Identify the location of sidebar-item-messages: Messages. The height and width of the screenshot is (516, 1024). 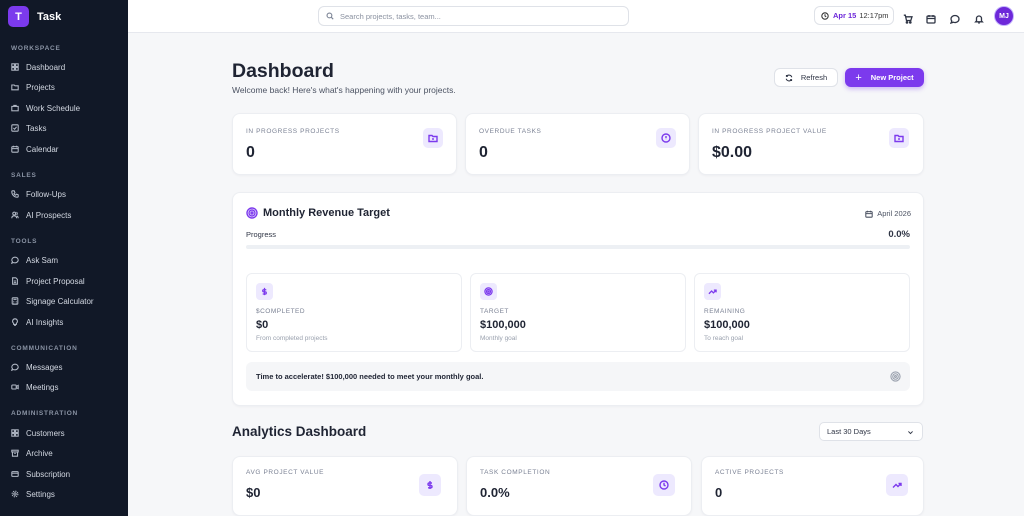
(36, 367).